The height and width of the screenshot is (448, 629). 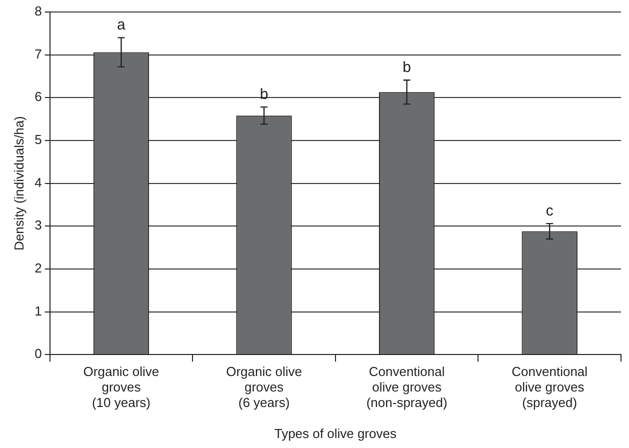 What do you see at coordinates (550, 211) in the screenshot?
I see `annotation: c` at bounding box center [550, 211].